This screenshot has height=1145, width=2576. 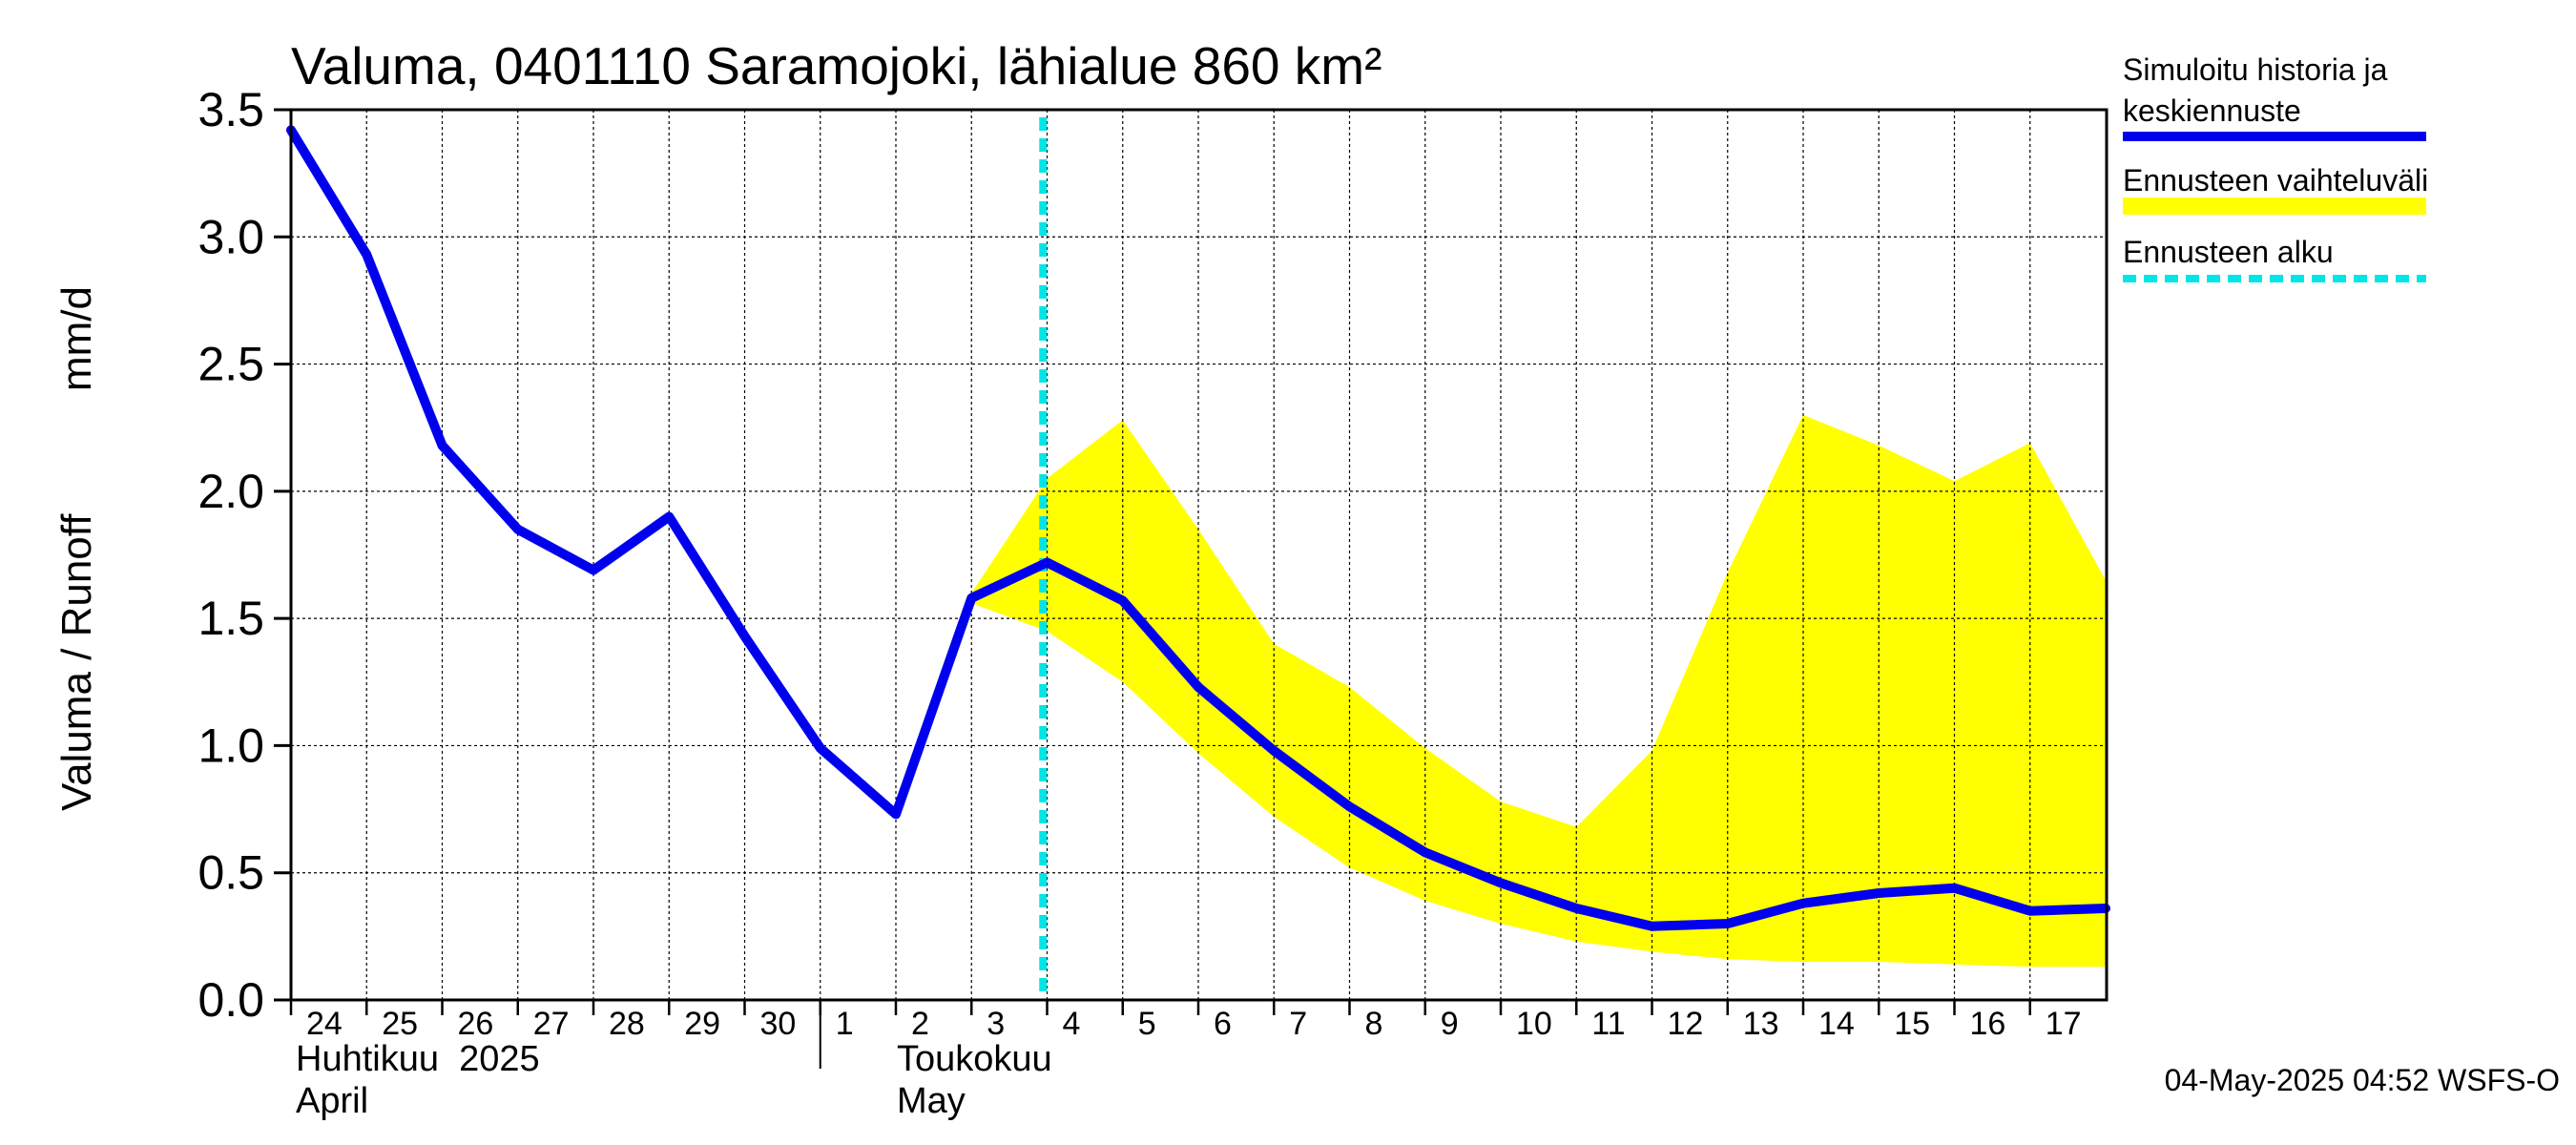 What do you see at coordinates (2228, 252) in the screenshot?
I see `legend-start-label: Ennusteen alku` at bounding box center [2228, 252].